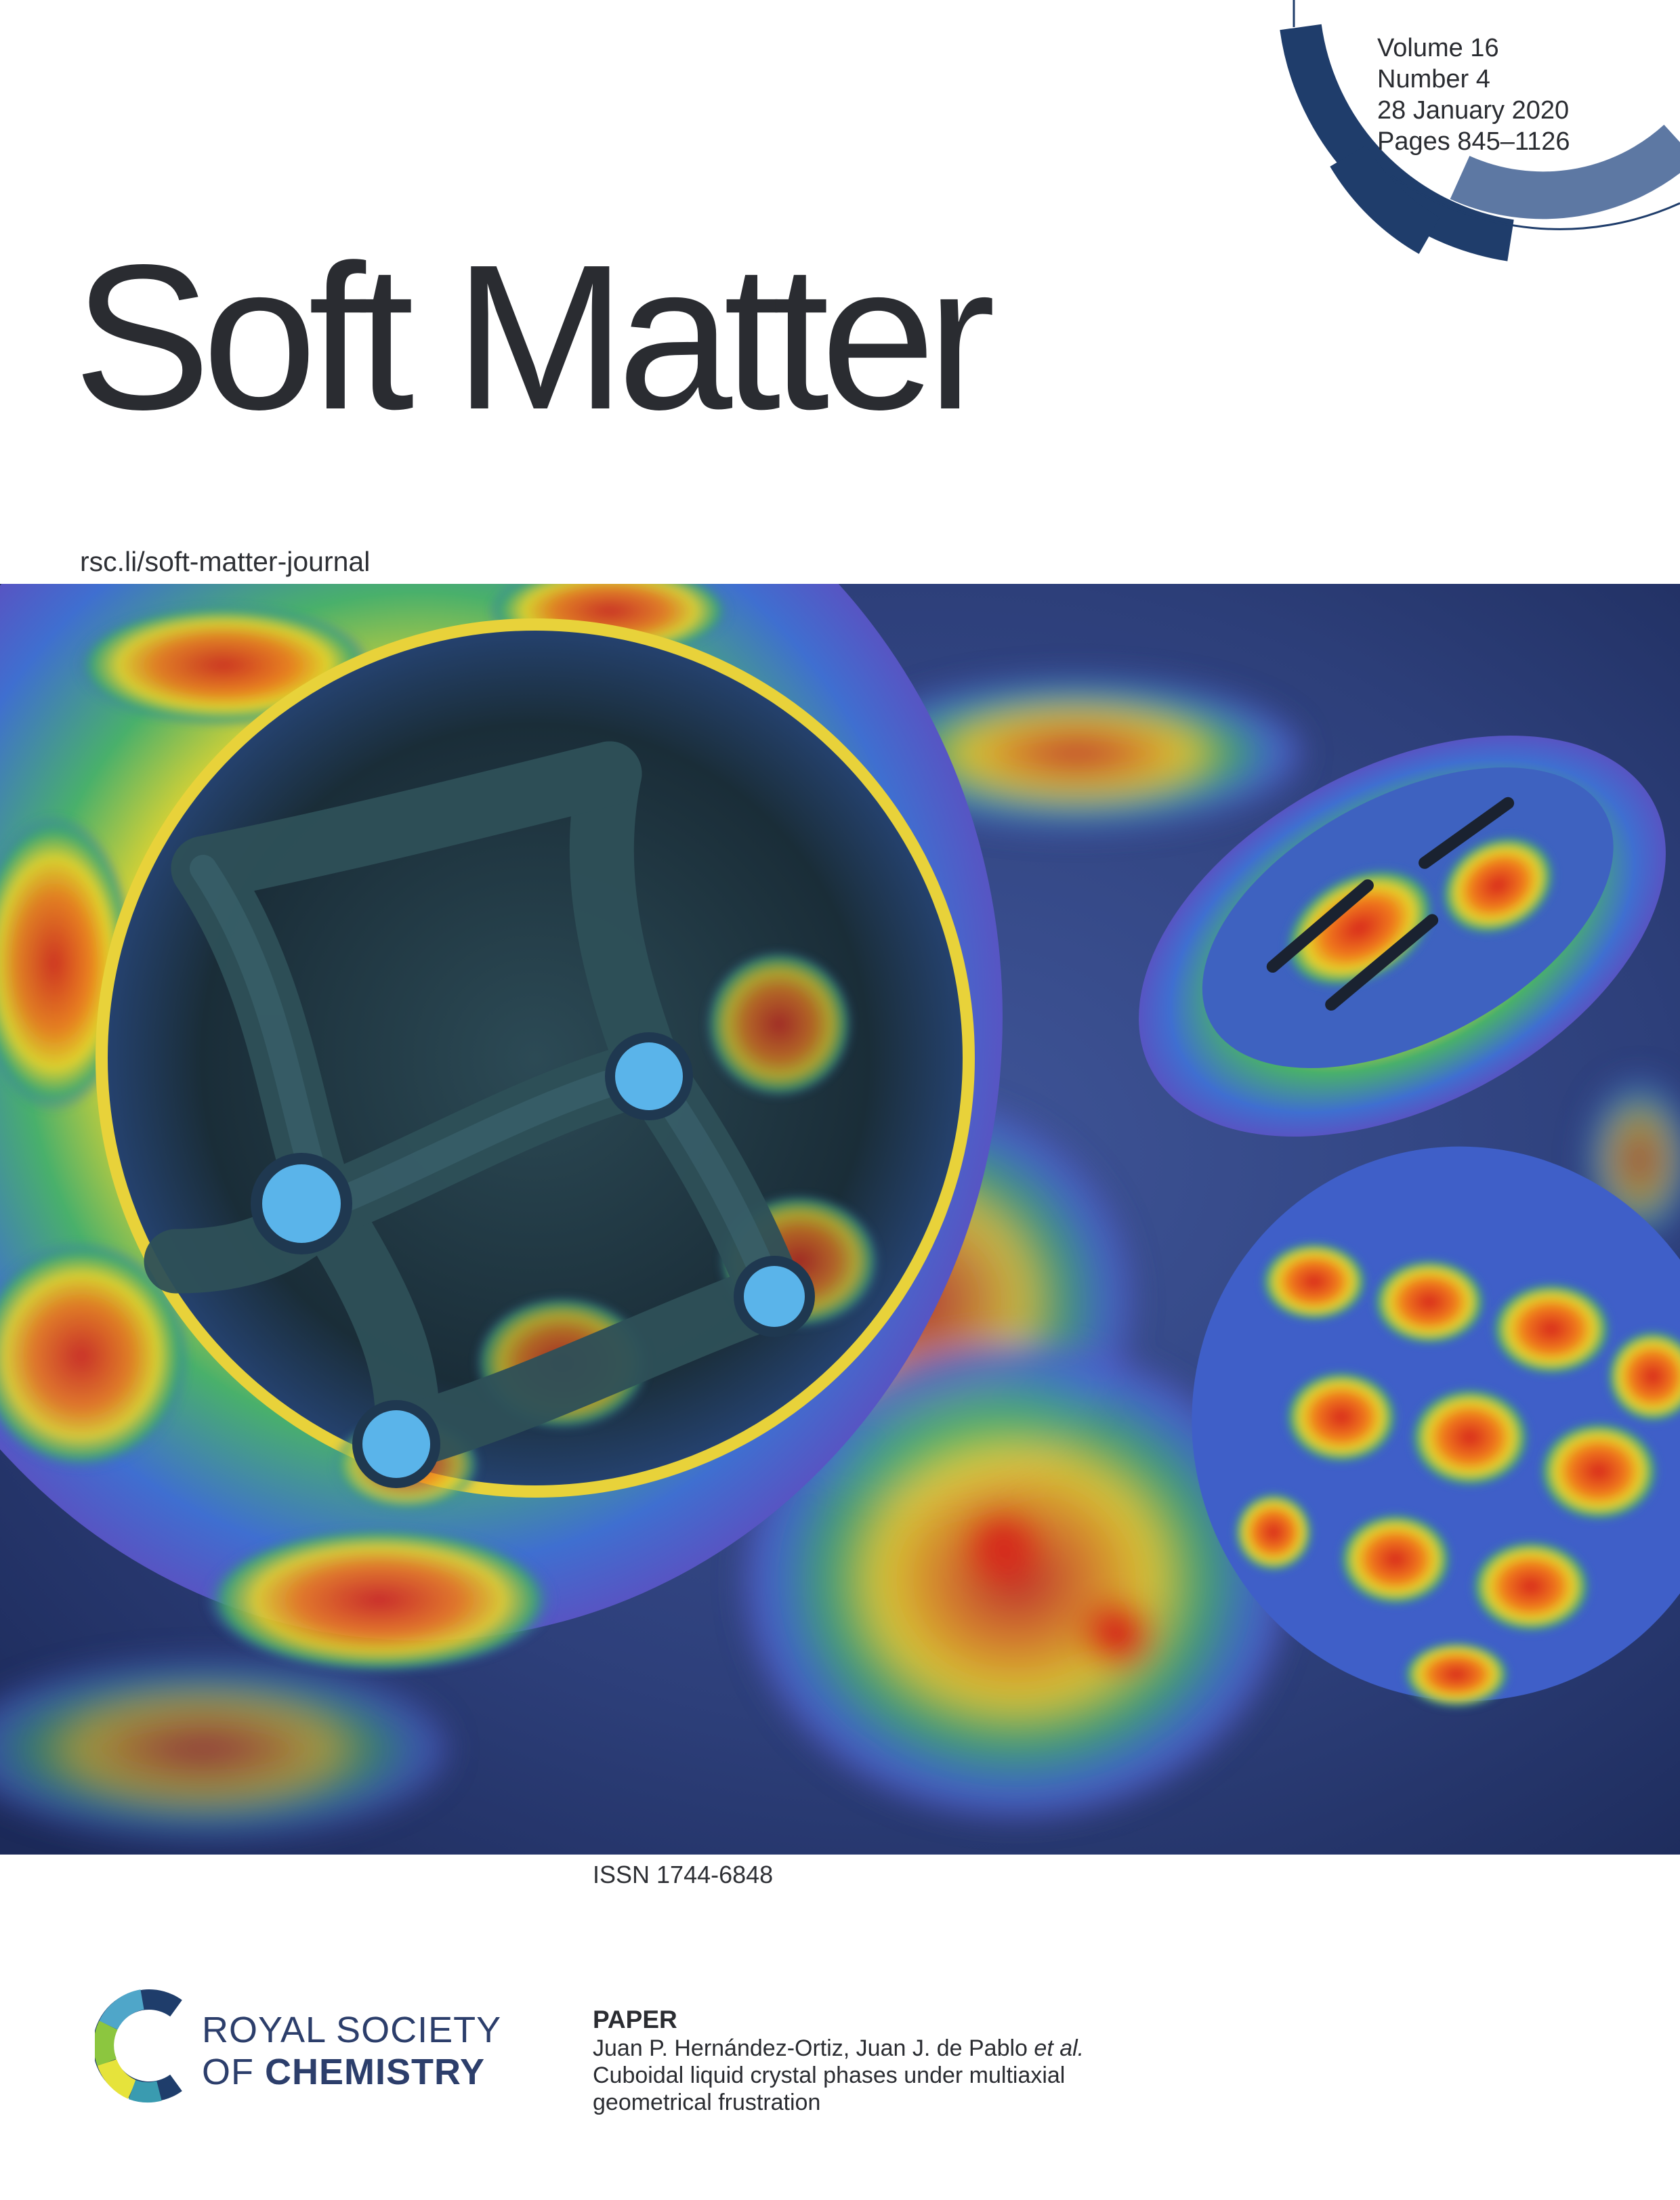 Image resolution: width=1680 pixels, height=2200 pixels. Describe the element at coordinates (1402, 936) in the screenshot. I see `open-ellipsoid` at that location.